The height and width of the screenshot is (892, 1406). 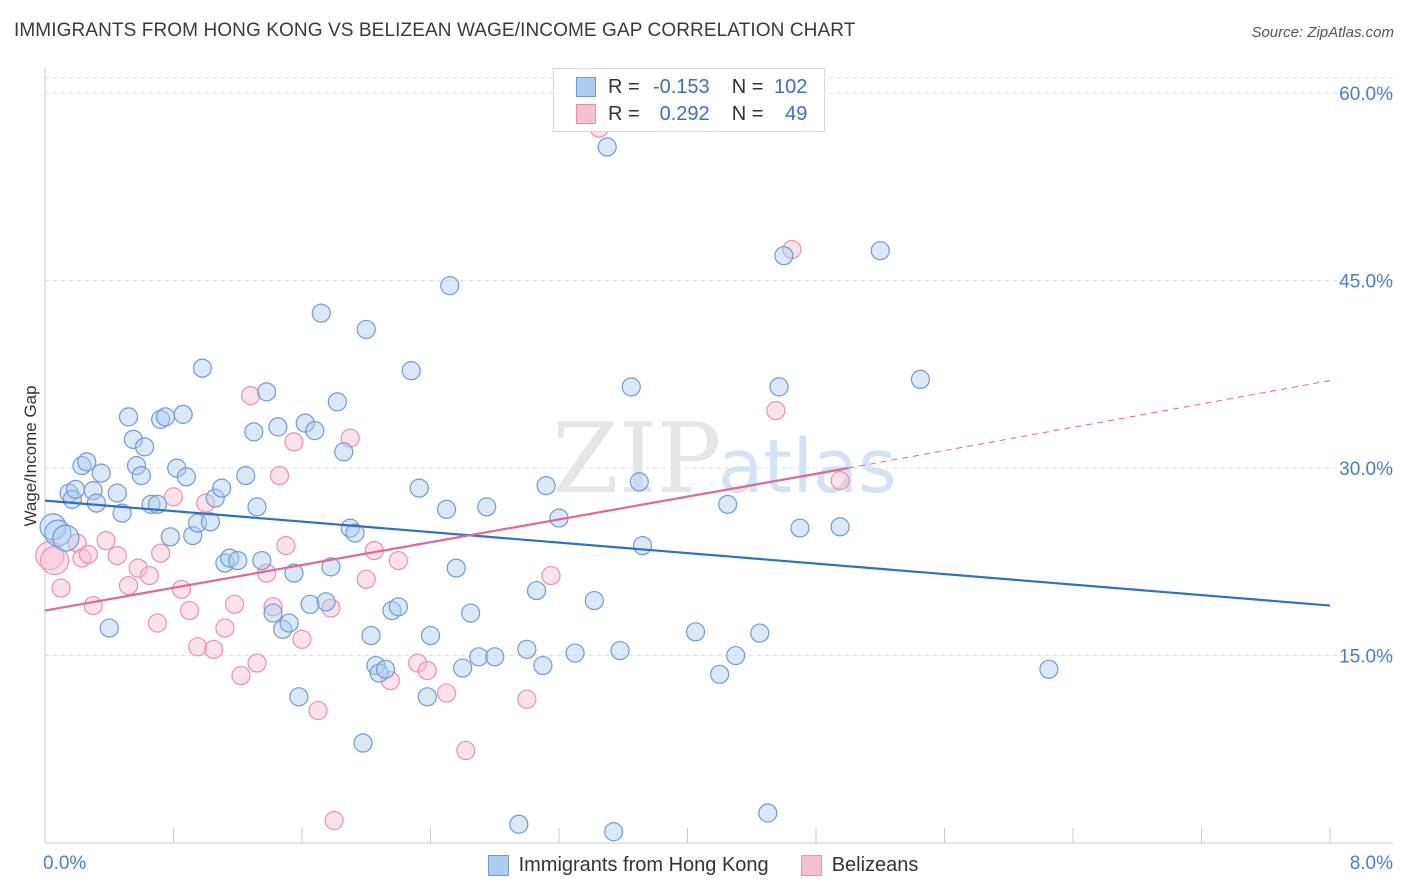 What do you see at coordinates (624, 113) in the screenshot?
I see `legend-r-label: R =` at bounding box center [624, 113].